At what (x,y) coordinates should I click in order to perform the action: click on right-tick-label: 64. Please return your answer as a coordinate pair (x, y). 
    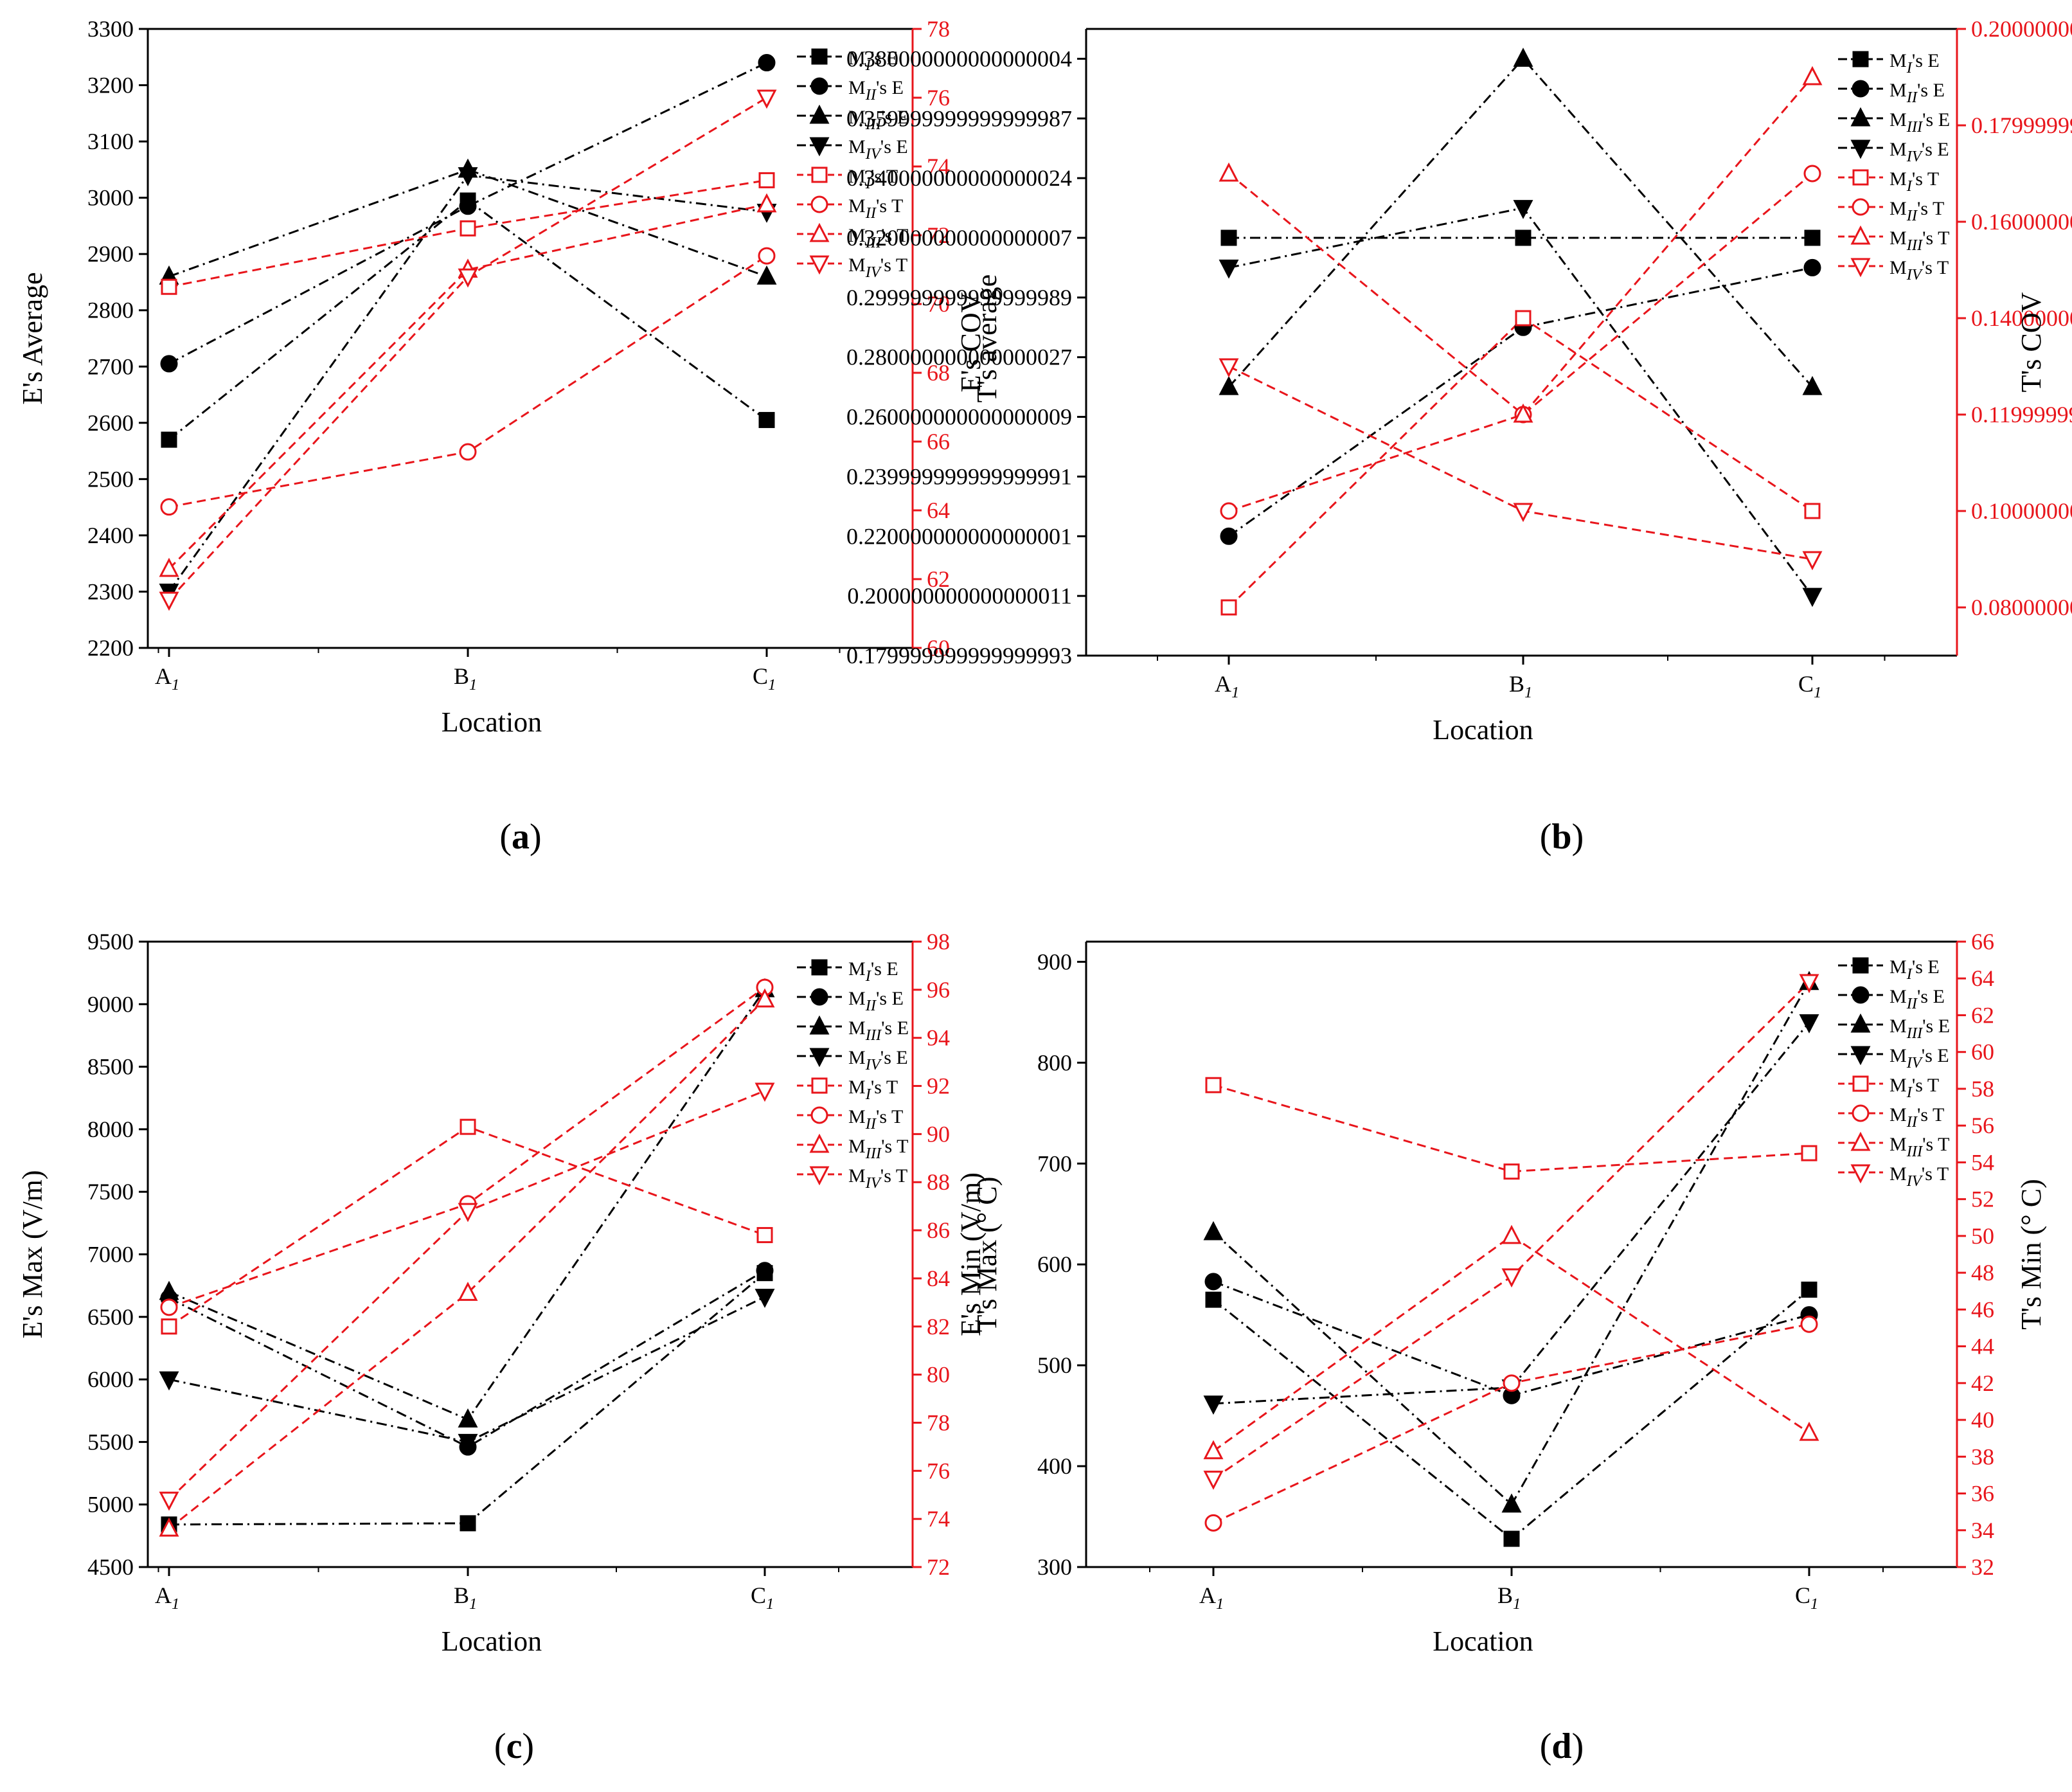
    Looking at the image, I should click on (1982, 978).